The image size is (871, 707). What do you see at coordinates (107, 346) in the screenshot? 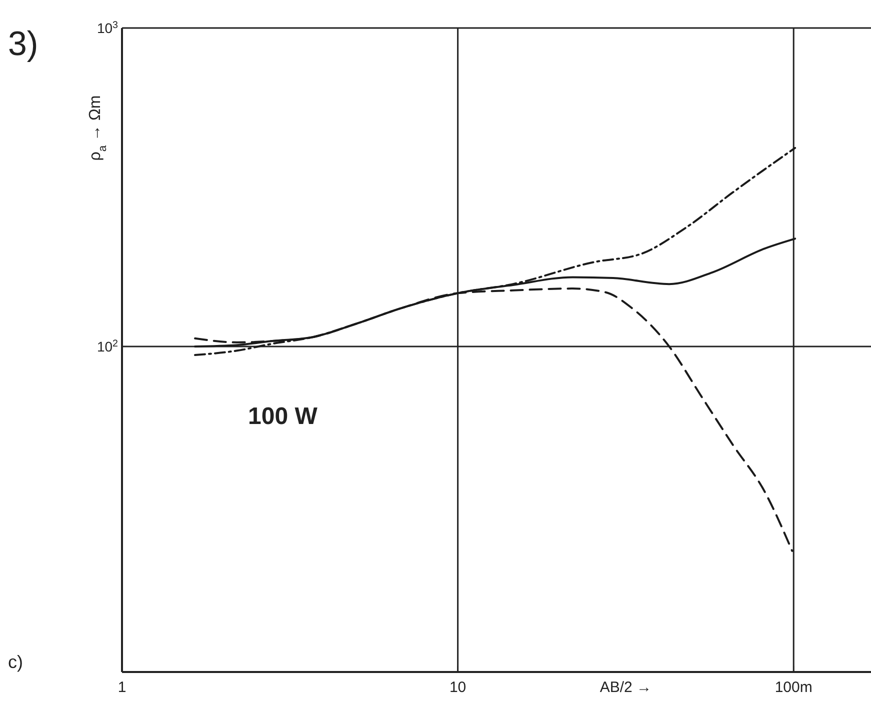
I see `y-tick-label: 10$^{2}$` at bounding box center [107, 346].